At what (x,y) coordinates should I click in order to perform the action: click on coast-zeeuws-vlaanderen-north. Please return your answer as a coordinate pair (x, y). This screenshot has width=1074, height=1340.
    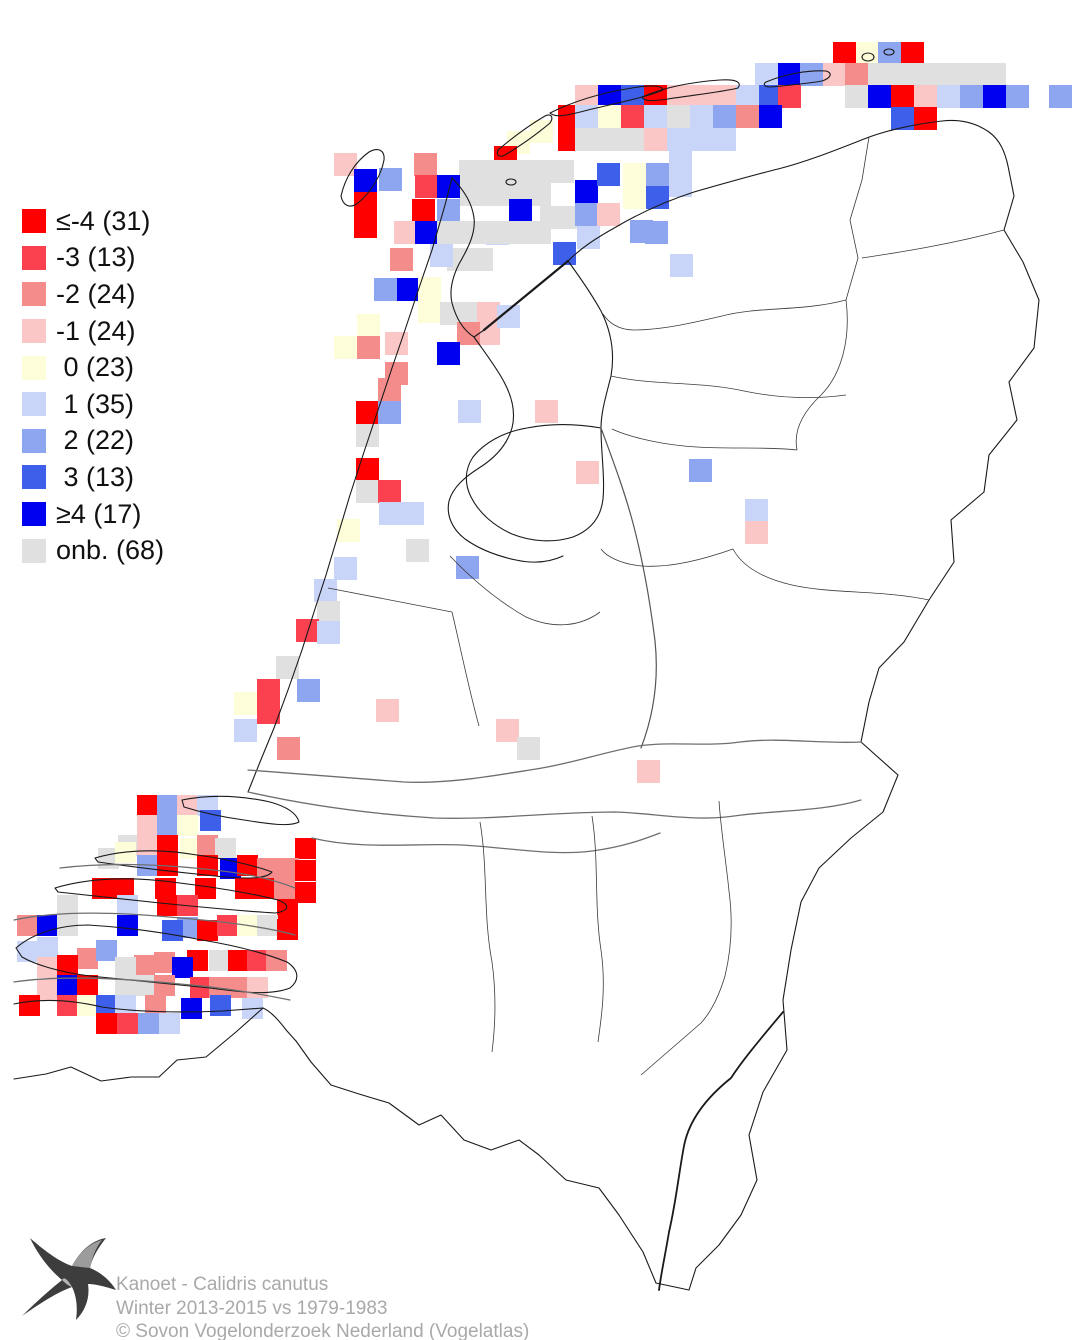
    Looking at the image, I should click on (155, 1020).